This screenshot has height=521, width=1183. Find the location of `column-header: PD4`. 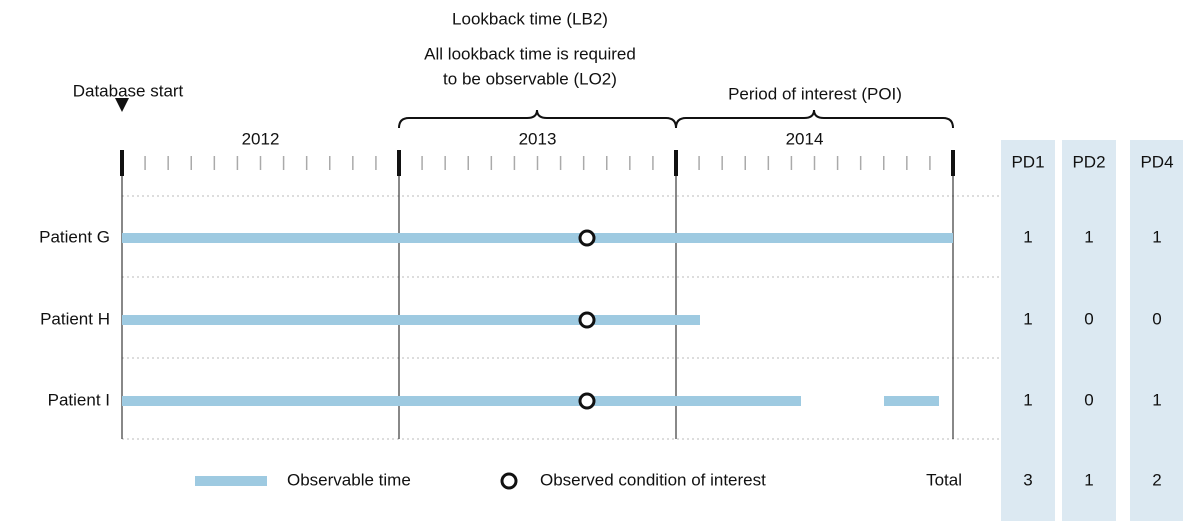

column-header: PD4 is located at coordinates (1156, 161).